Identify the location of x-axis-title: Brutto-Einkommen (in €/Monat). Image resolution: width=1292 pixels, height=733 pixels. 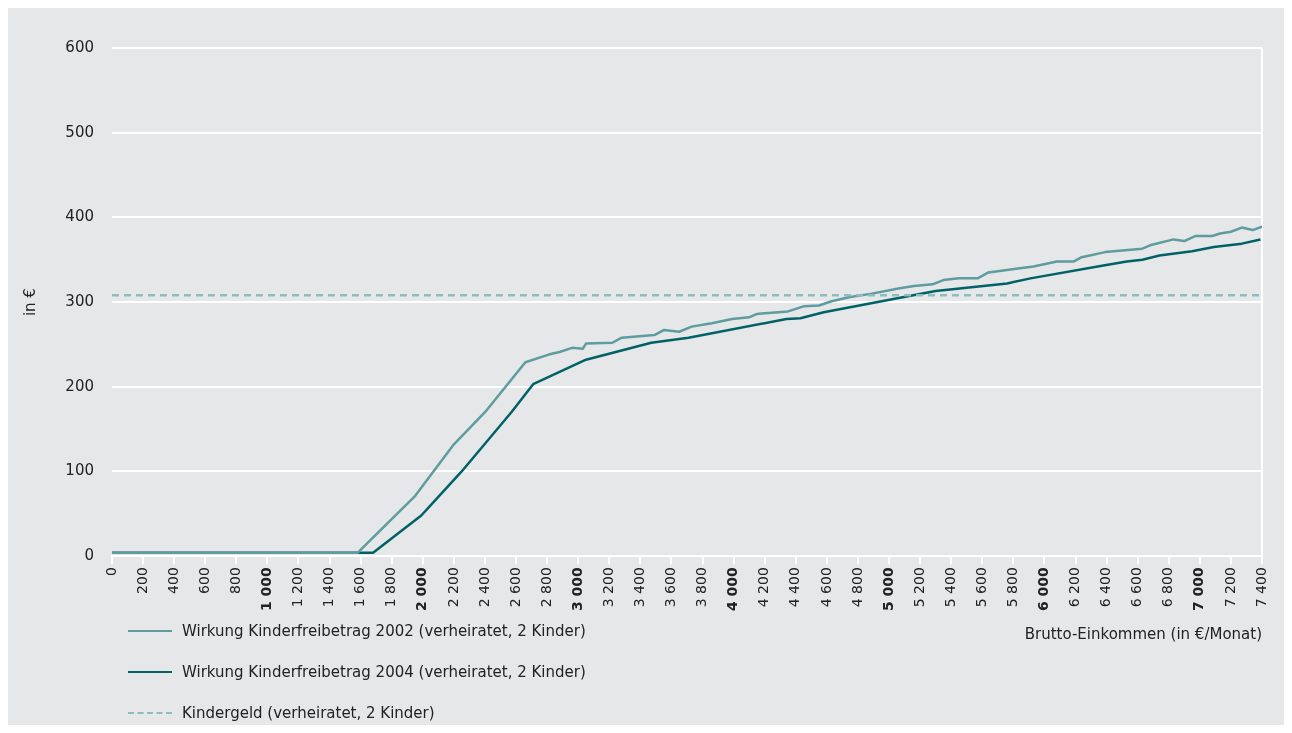
(1143, 633).